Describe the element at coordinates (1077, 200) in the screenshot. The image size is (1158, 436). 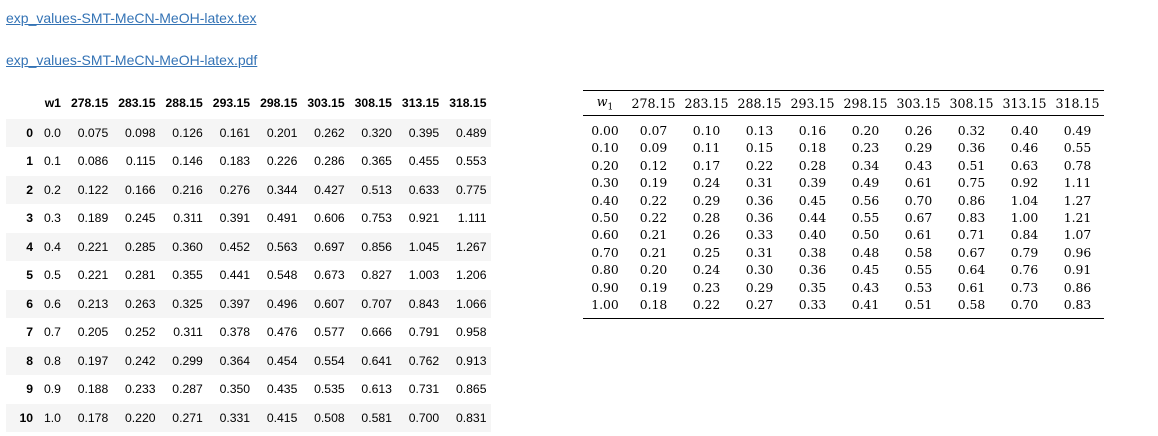
I see `latex-table-cell: 1.27` at that location.